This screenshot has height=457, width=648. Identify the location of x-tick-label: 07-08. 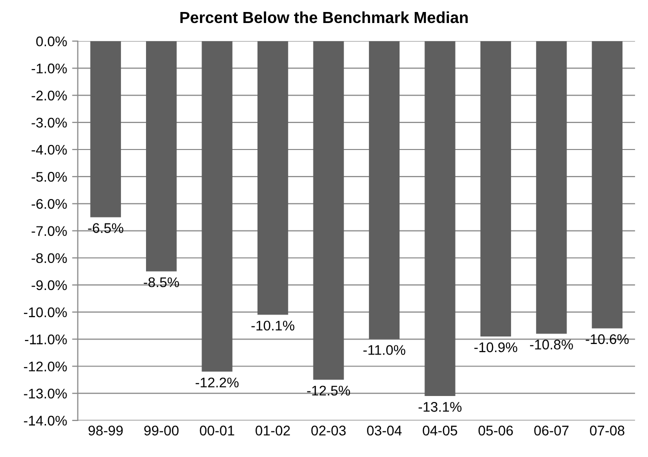
(607, 431).